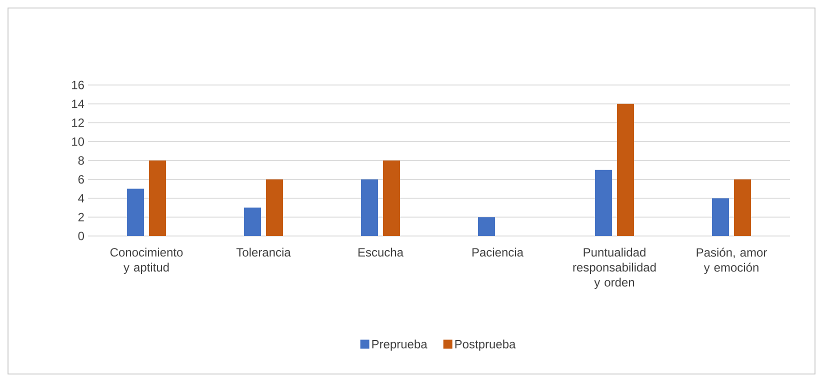 The width and height of the screenshot is (824, 382). Describe the element at coordinates (78, 85) in the screenshot. I see `y-tick-label: 16` at that location.